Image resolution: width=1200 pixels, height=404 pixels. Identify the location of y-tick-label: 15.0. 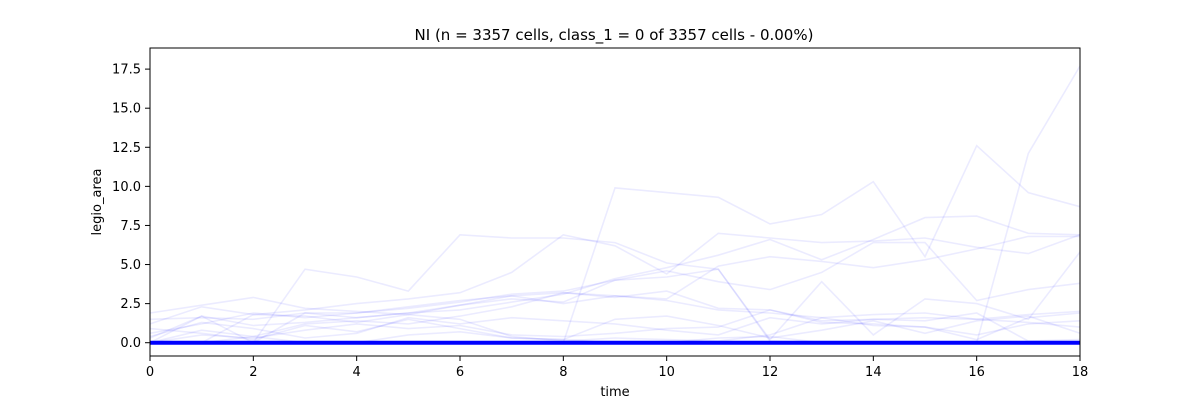
(126, 109).